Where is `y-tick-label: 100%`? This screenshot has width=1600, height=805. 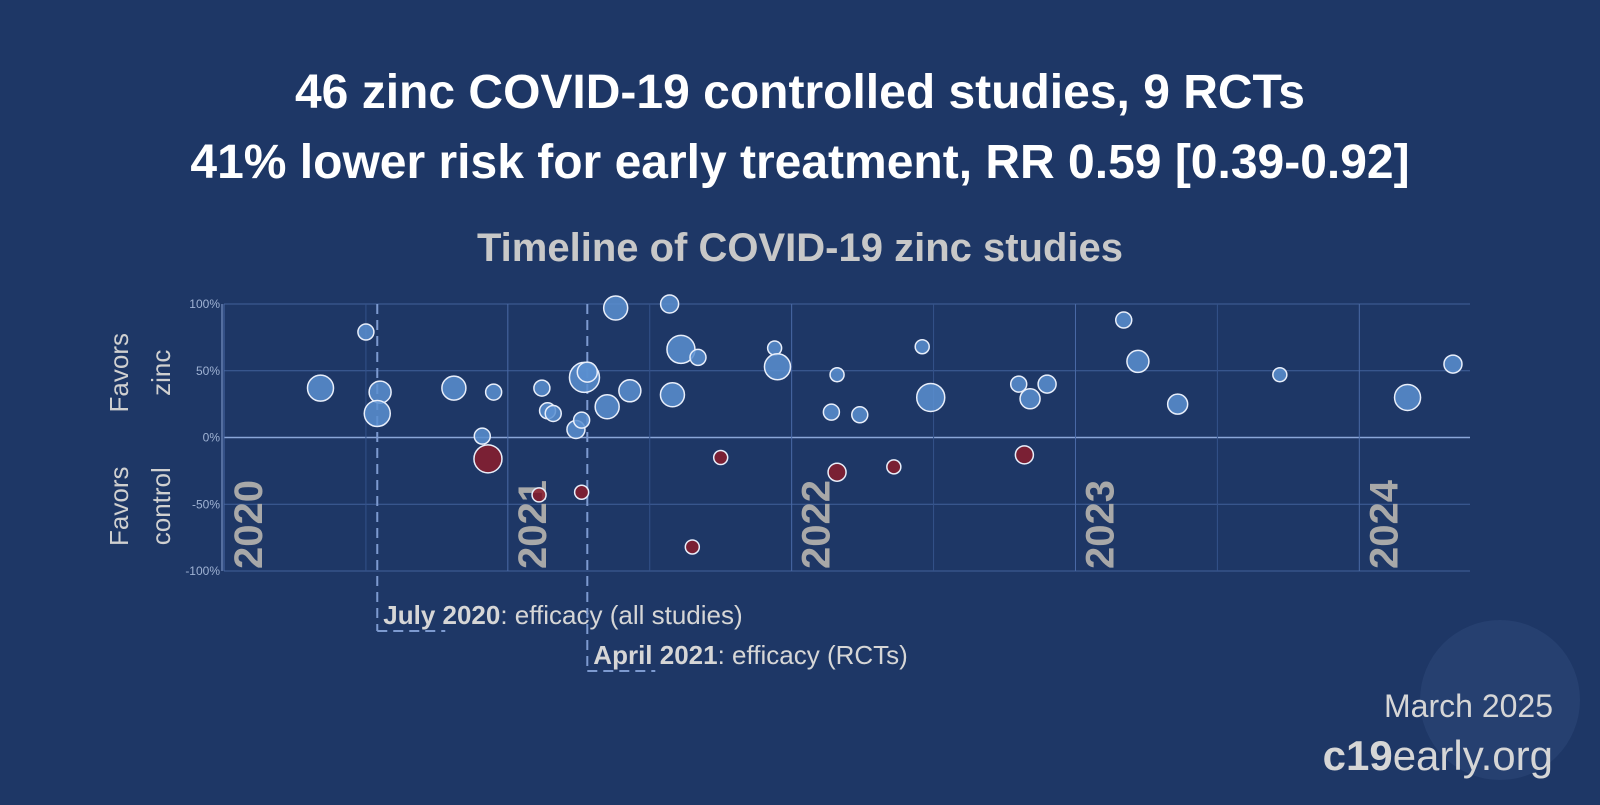 y-tick-label: 100% is located at coordinates (204, 304).